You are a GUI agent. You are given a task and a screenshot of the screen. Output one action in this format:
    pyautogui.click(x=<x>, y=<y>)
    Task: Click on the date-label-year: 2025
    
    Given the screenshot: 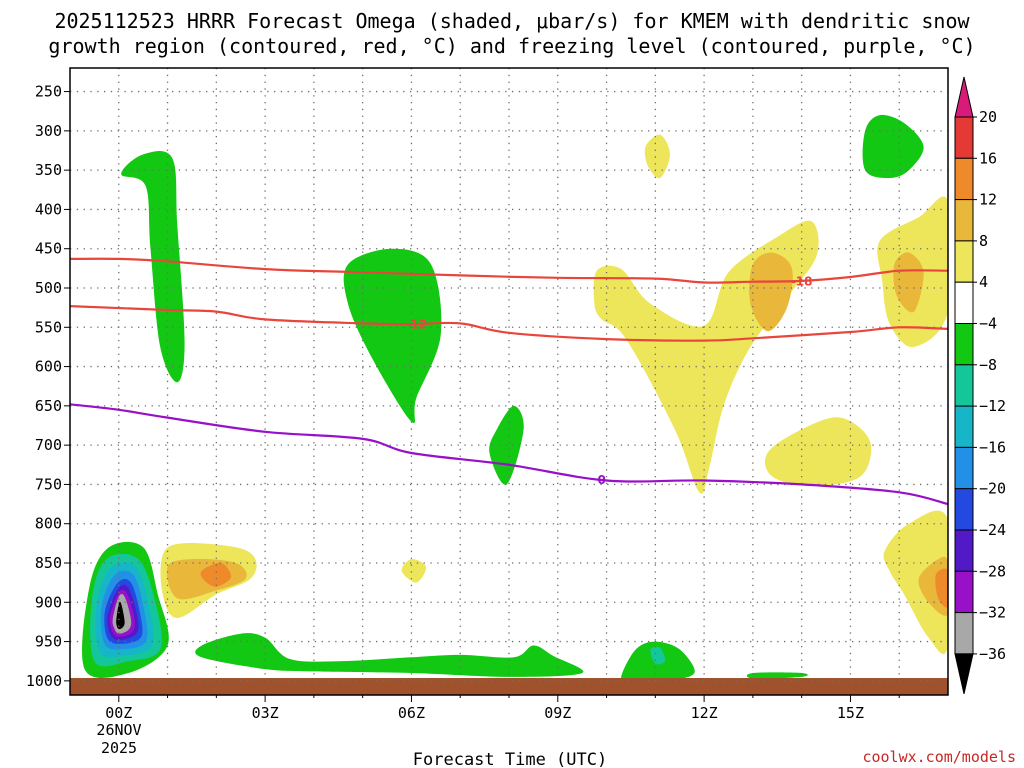 What is the action you would take?
    pyautogui.click(x=119, y=748)
    